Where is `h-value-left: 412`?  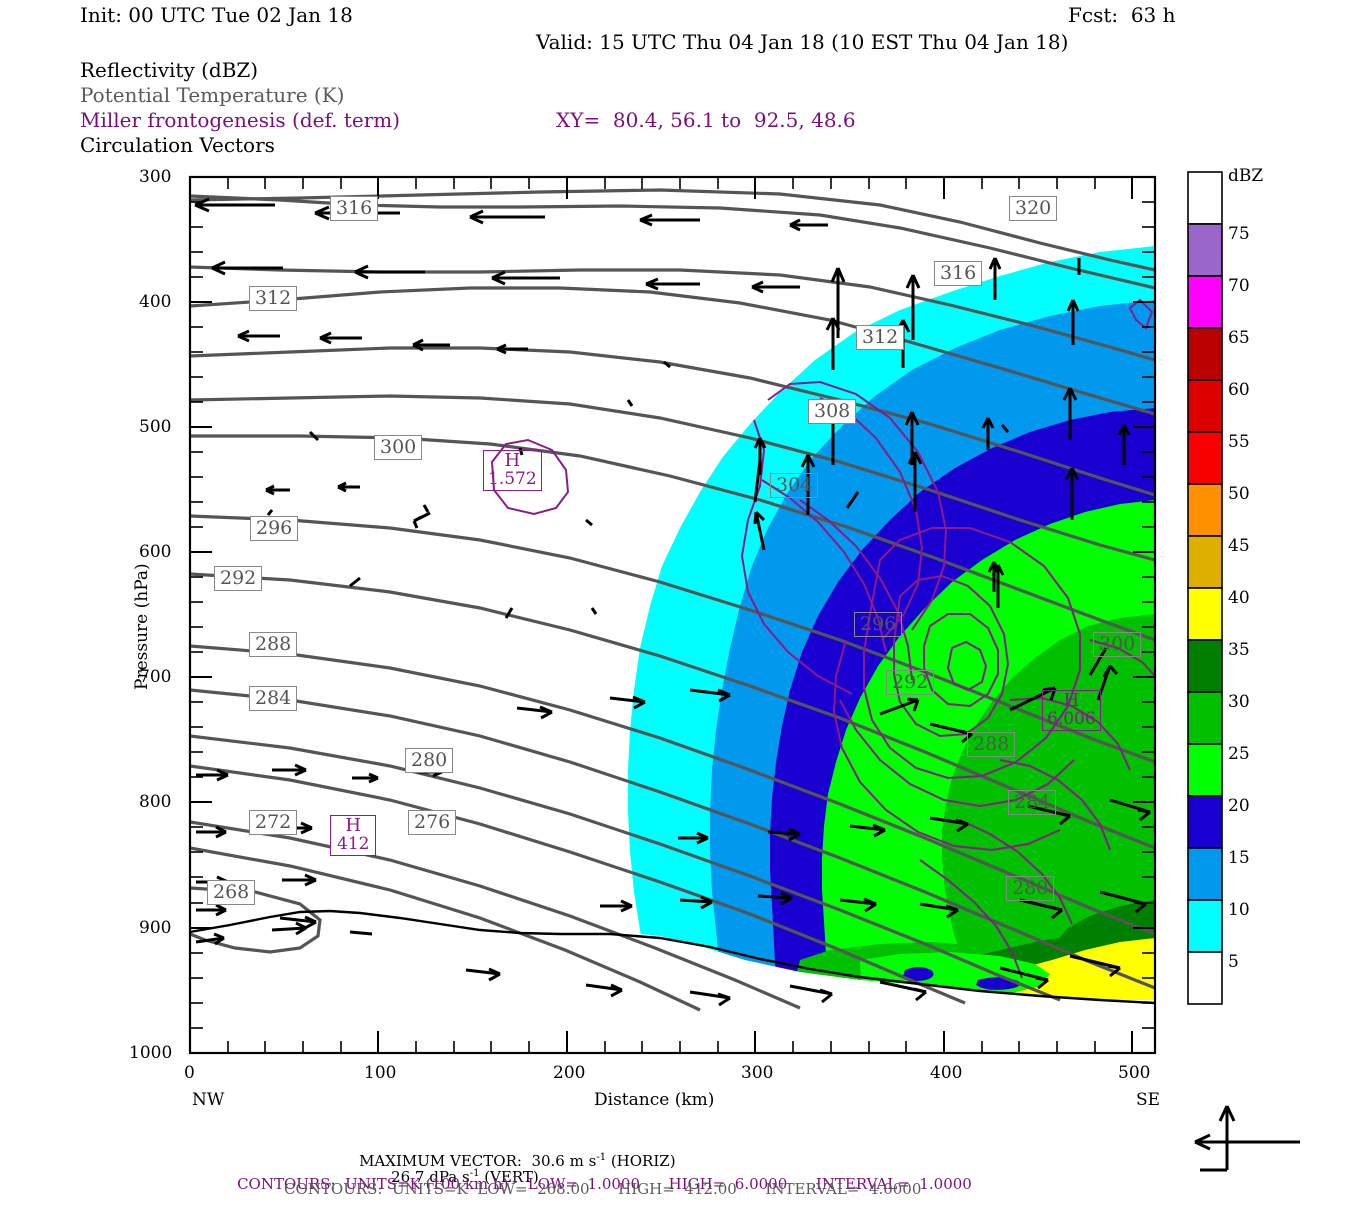
h-value-left: 412 is located at coordinates (353, 843).